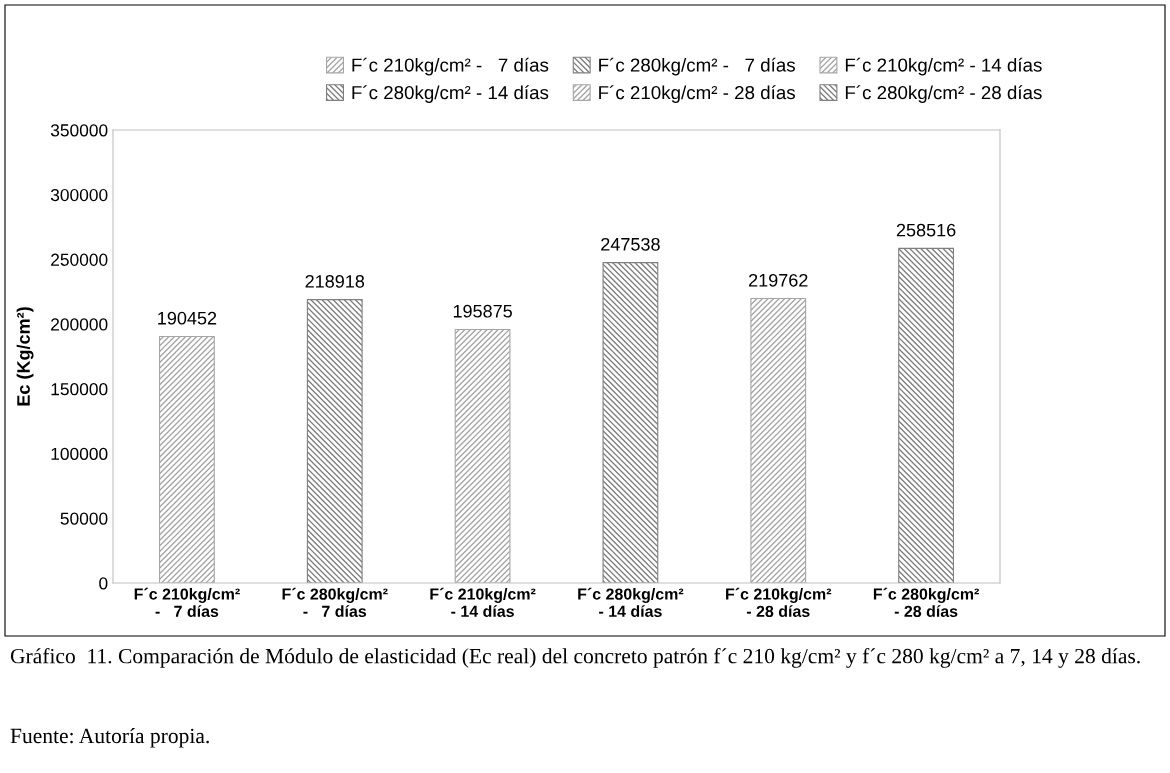 Image resolution: width=1170 pixels, height=773 pixels. What do you see at coordinates (483, 602) in the screenshot?
I see `x-tick-label: F´c 210kg/cm² - 14 días` at bounding box center [483, 602].